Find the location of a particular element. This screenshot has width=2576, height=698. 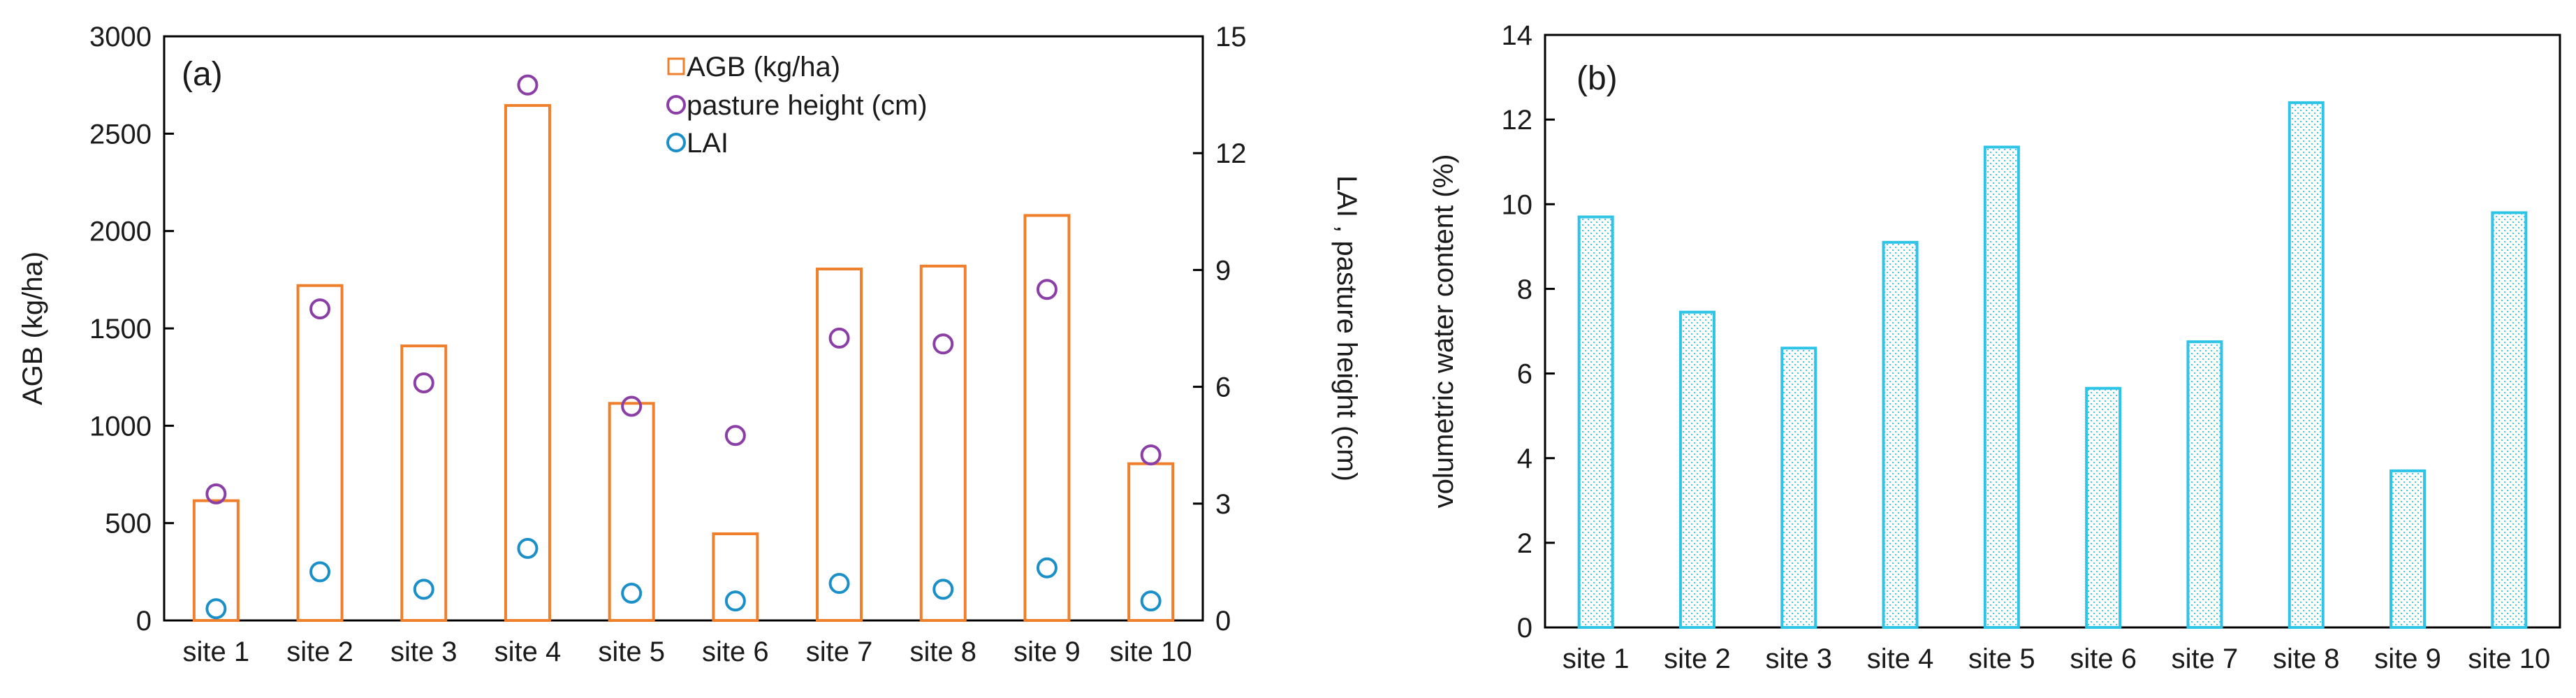

y-axis-title: AGB (kg/ha) is located at coordinates (32, 328).